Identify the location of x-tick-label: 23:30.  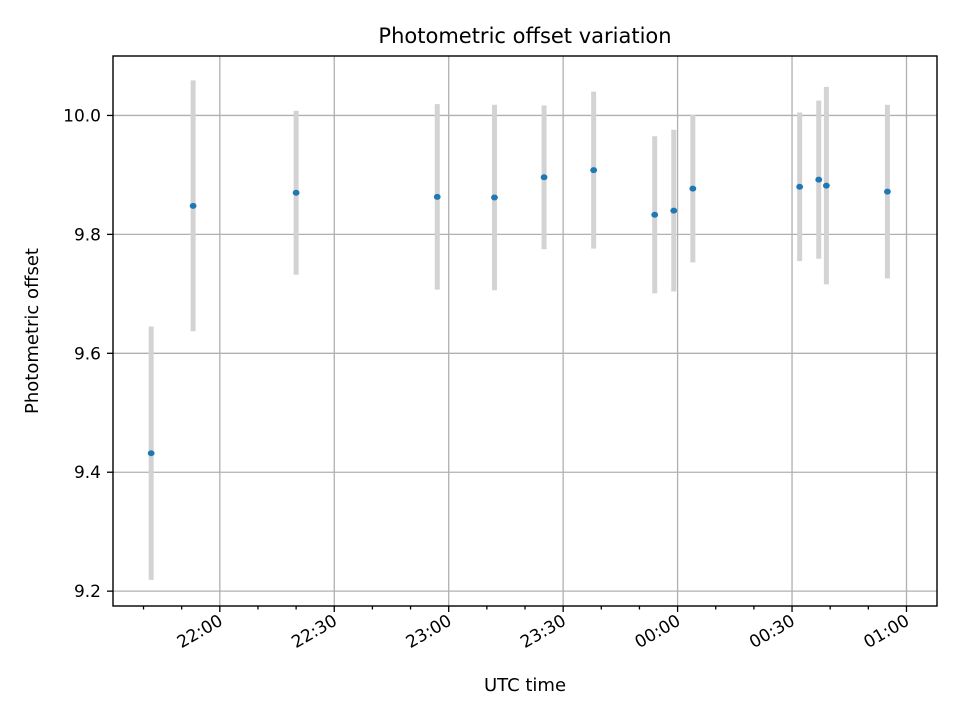
(543, 632).